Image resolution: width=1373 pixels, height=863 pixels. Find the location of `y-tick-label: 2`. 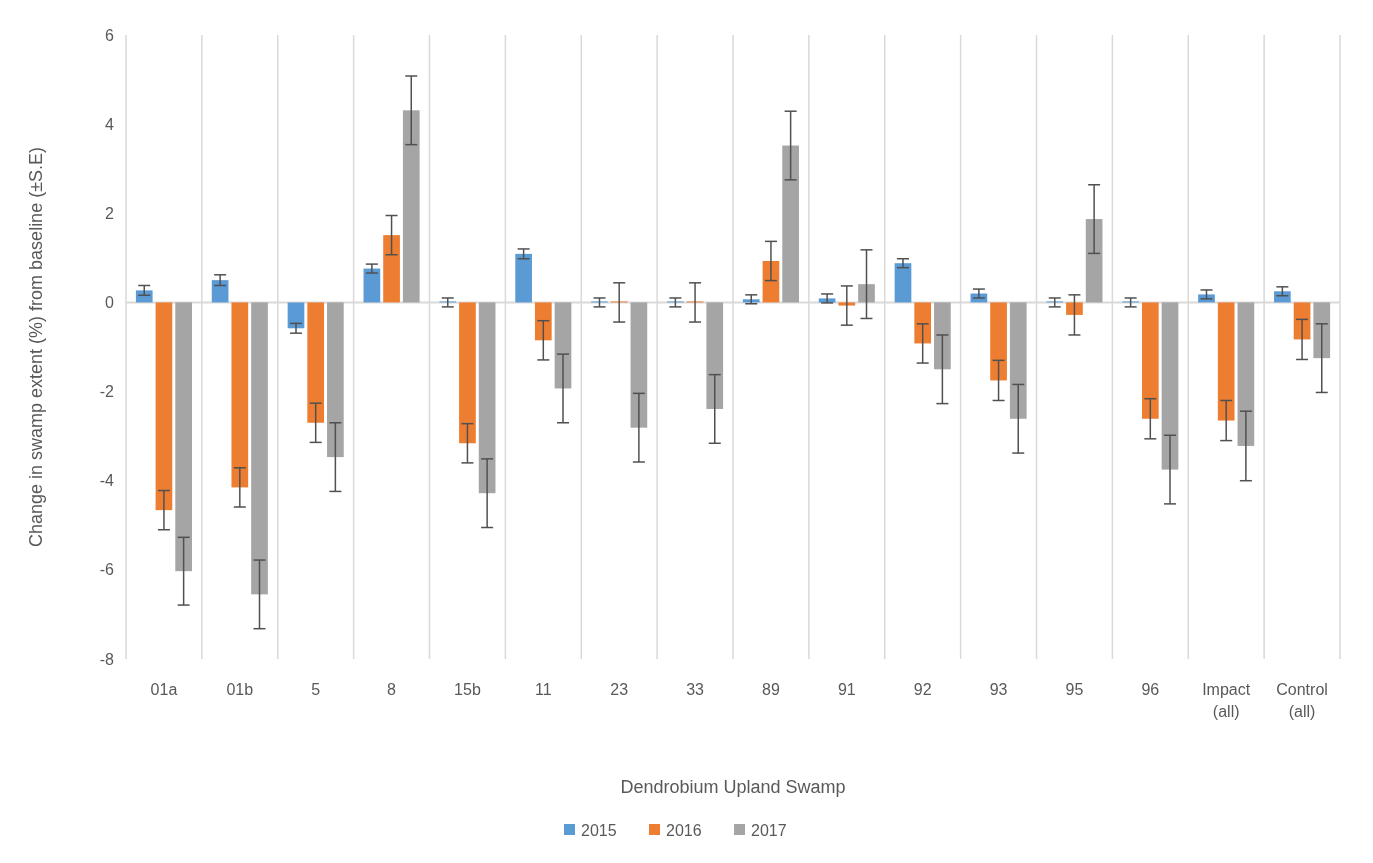

y-tick-label: 2 is located at coordinates (110, 213).